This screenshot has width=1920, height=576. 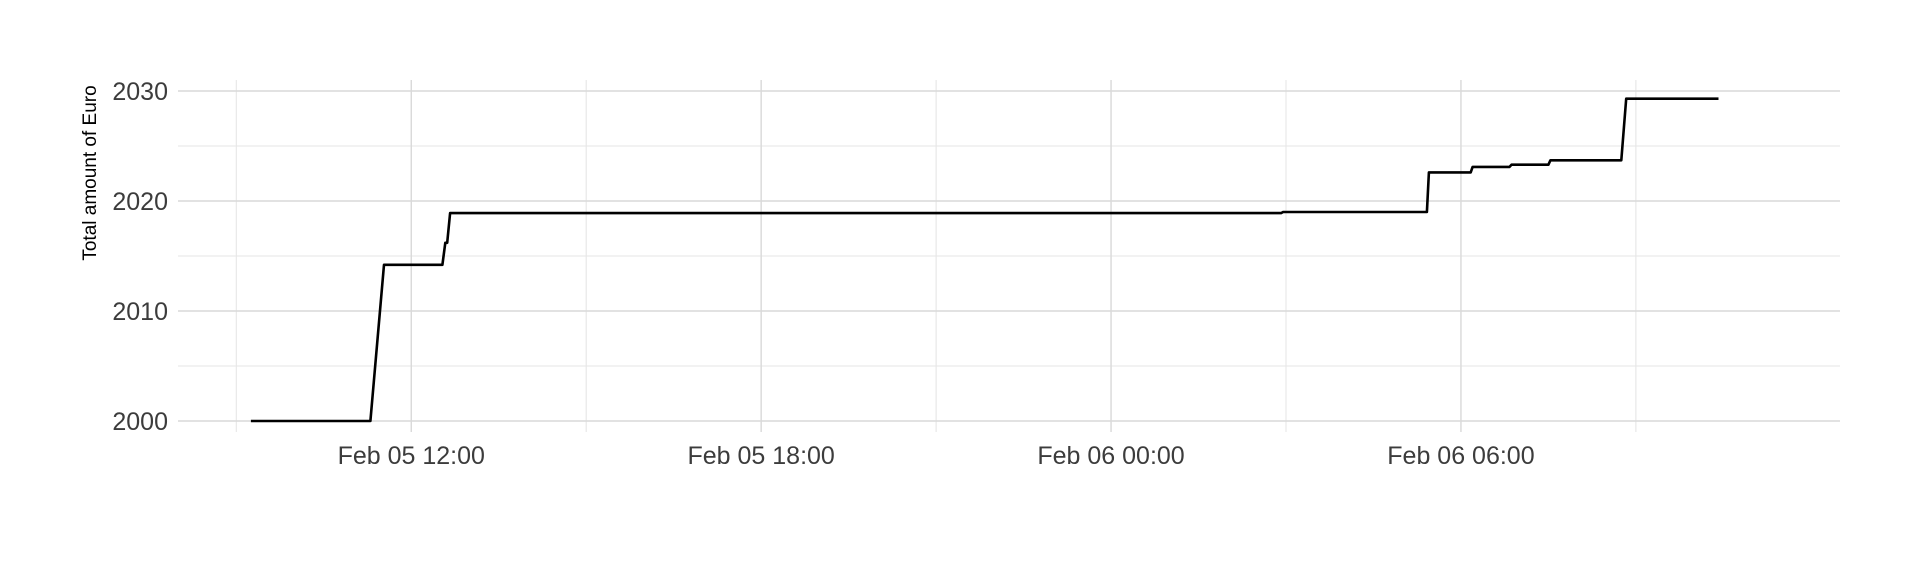 I want to click on y-tick-label: 2000, so click(x=140, y=422).